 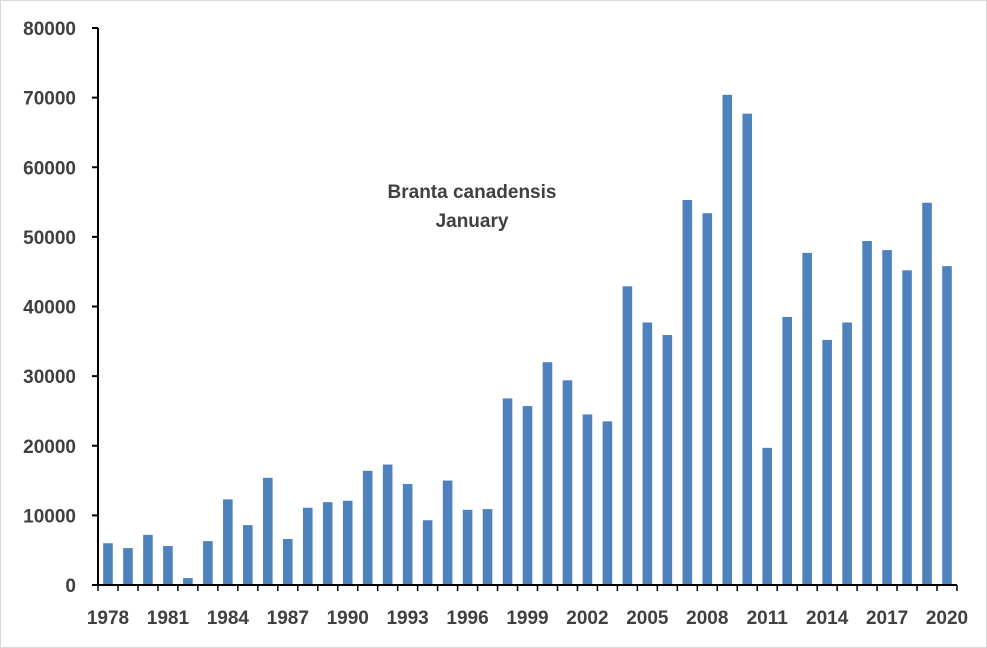 I want to click on y-tick-label: 60000, so click(x=49, y=168).